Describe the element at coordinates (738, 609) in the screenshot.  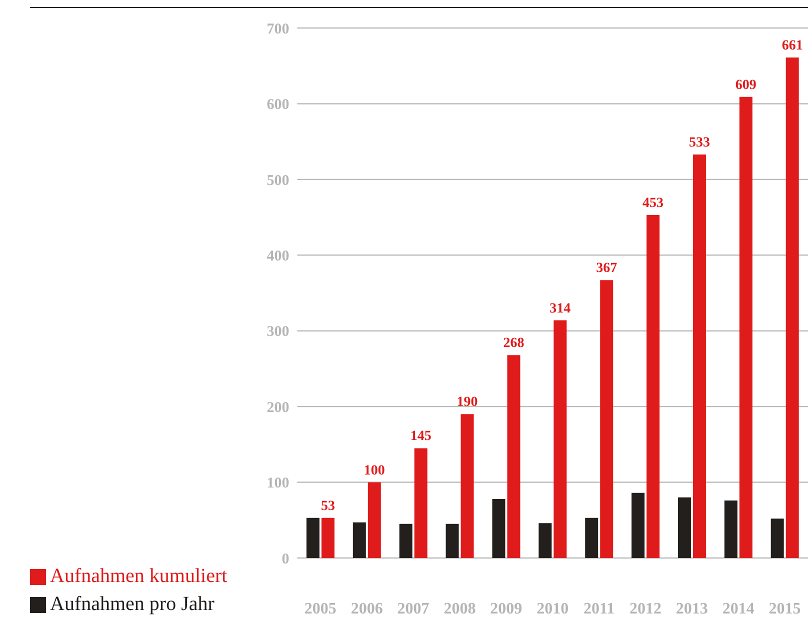
I see `x-tick-label: 2014` at that location.